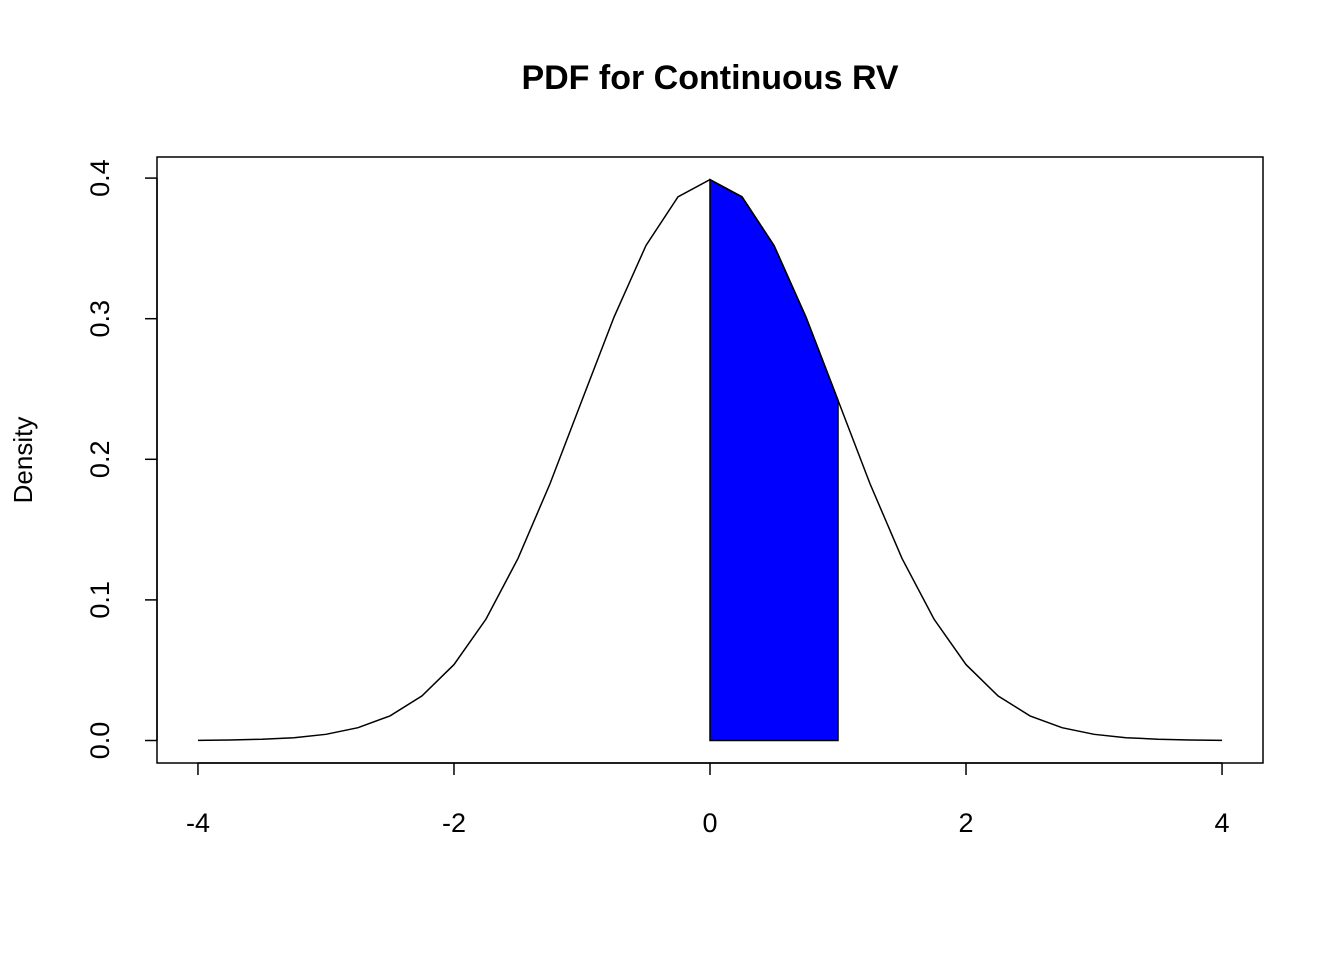 The image size is (1344, 960). What do you see at coordinates (774, 460) in the screenshot?
I see `shaded-area` at bounding box center [774, 460].